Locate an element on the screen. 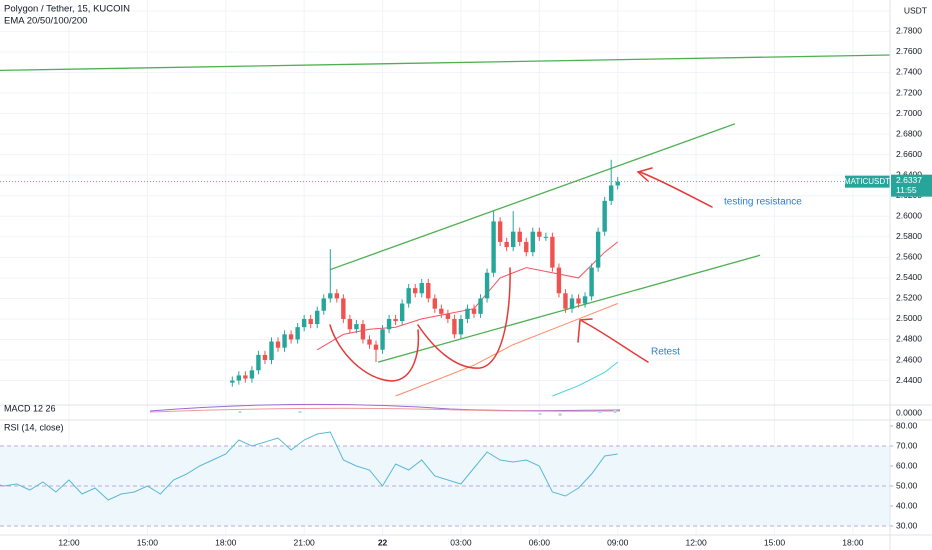 The height and width of the screenshot is (550, 932). y-tick-label: 2.7600 is located at coordinates (909, 51).